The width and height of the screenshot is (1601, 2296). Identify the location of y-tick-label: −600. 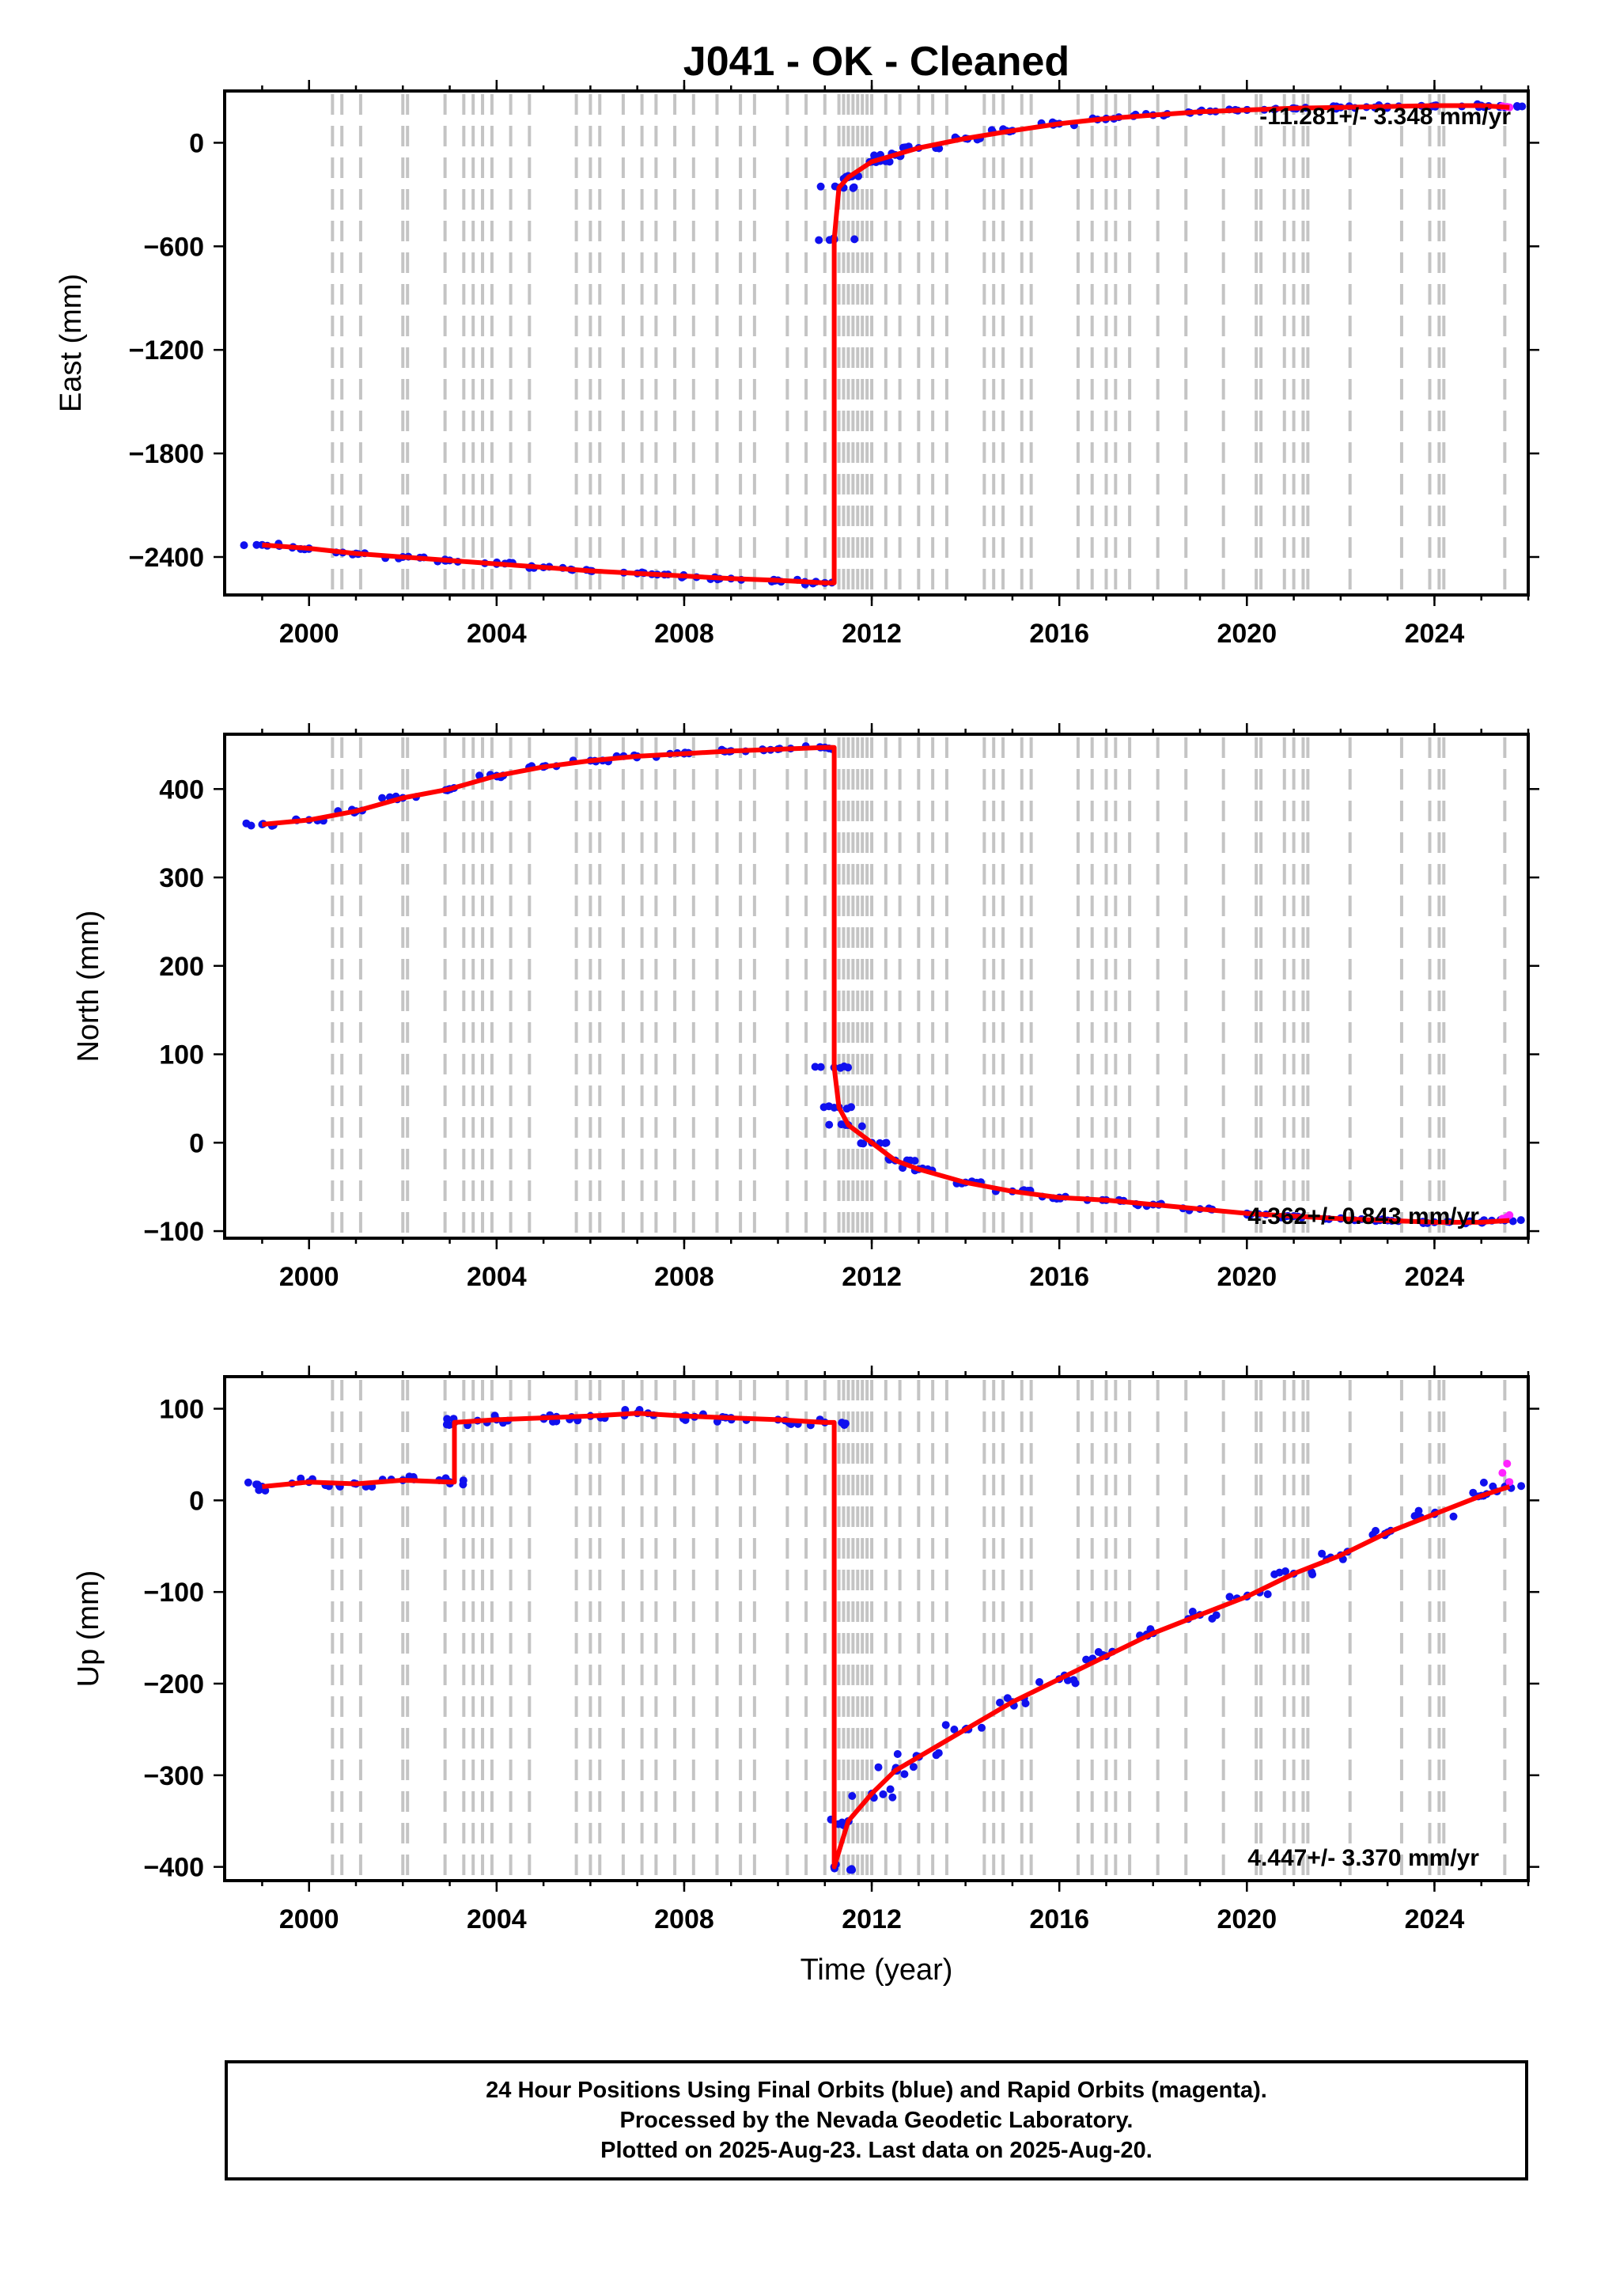
(174, 247).